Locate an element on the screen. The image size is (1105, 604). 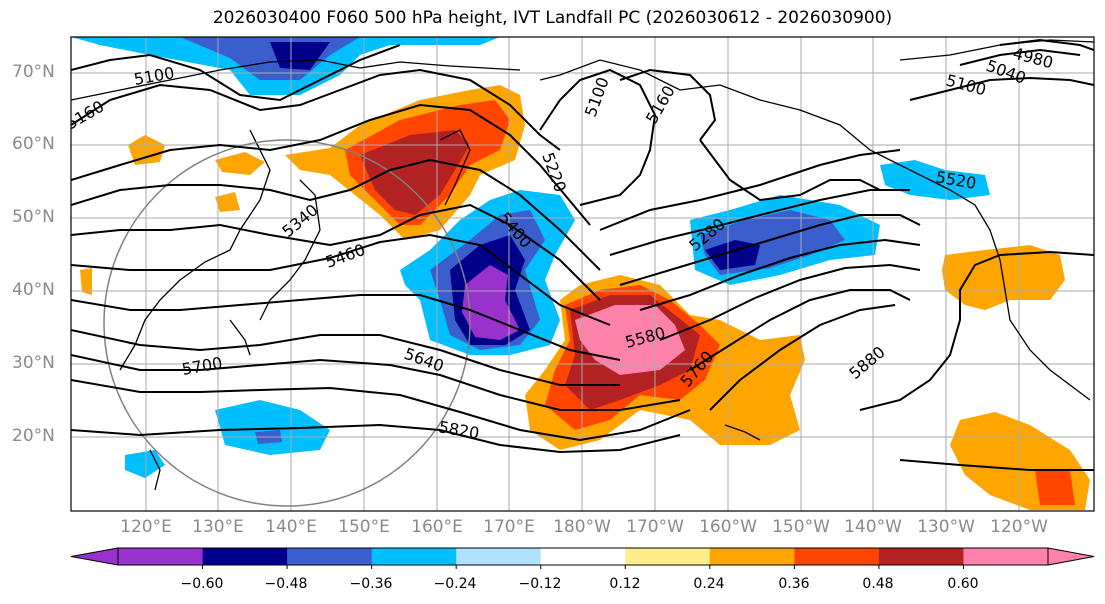
lat-label: 50°N is located at coordinates (33, 217).